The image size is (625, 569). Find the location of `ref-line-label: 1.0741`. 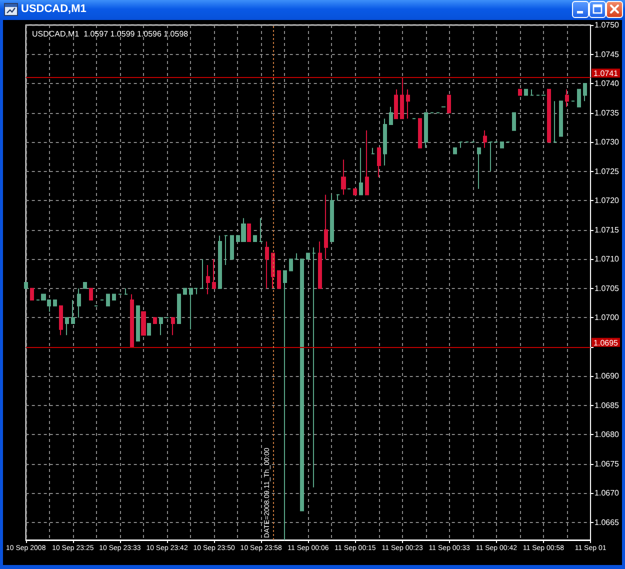

ref-line-label: 1.0741 is located at coordinates (606, 73).